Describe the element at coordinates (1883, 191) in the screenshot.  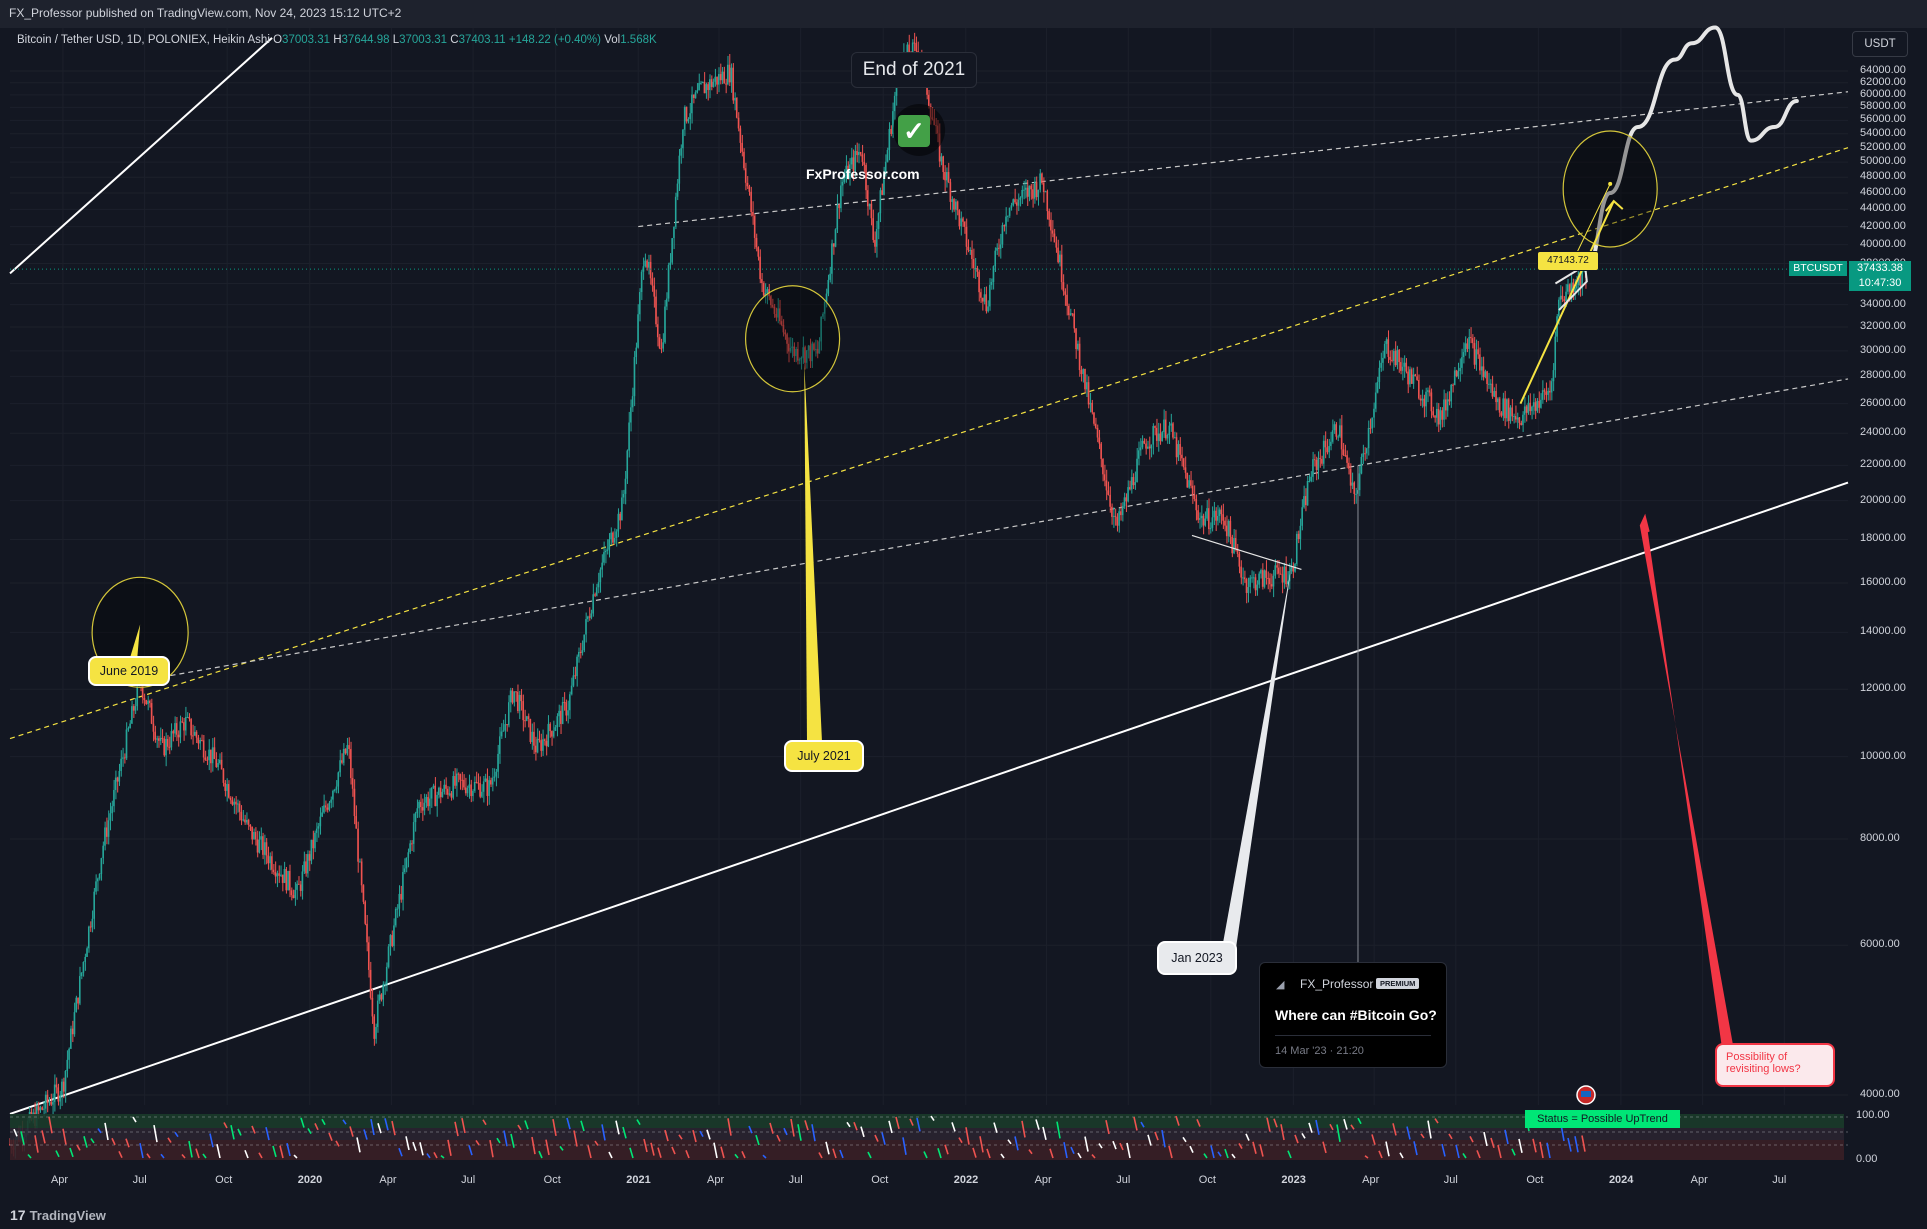
I see `y-tick-label: 46000.00` at that location.